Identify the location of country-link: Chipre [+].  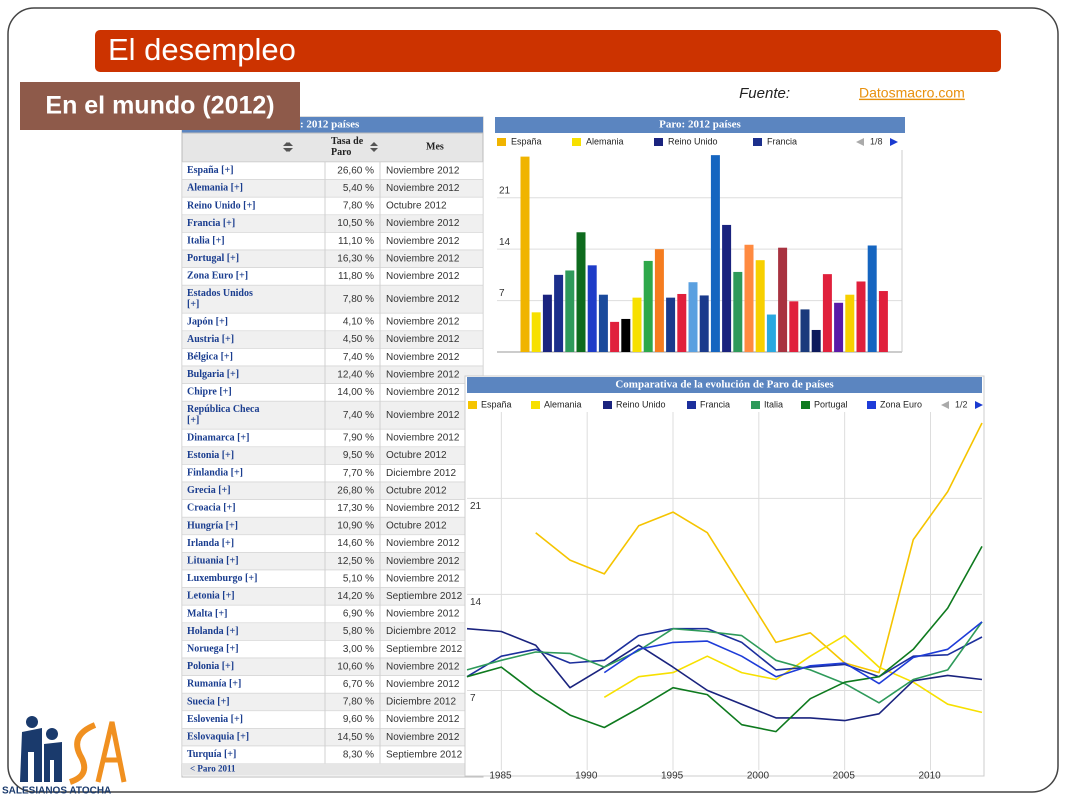
(209, 392).